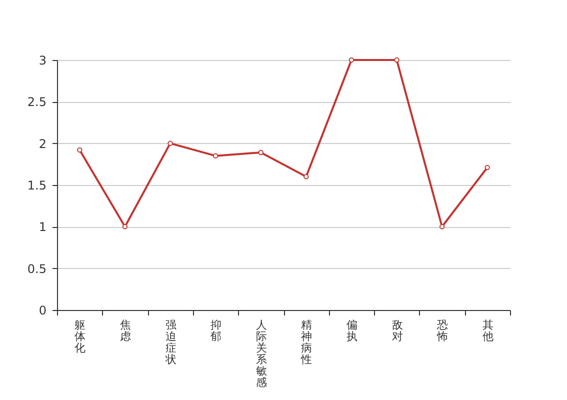  Describe the element at coordinates (442, 330) in the screenshot. I see `x-tick-label: 恐怖` at that location.